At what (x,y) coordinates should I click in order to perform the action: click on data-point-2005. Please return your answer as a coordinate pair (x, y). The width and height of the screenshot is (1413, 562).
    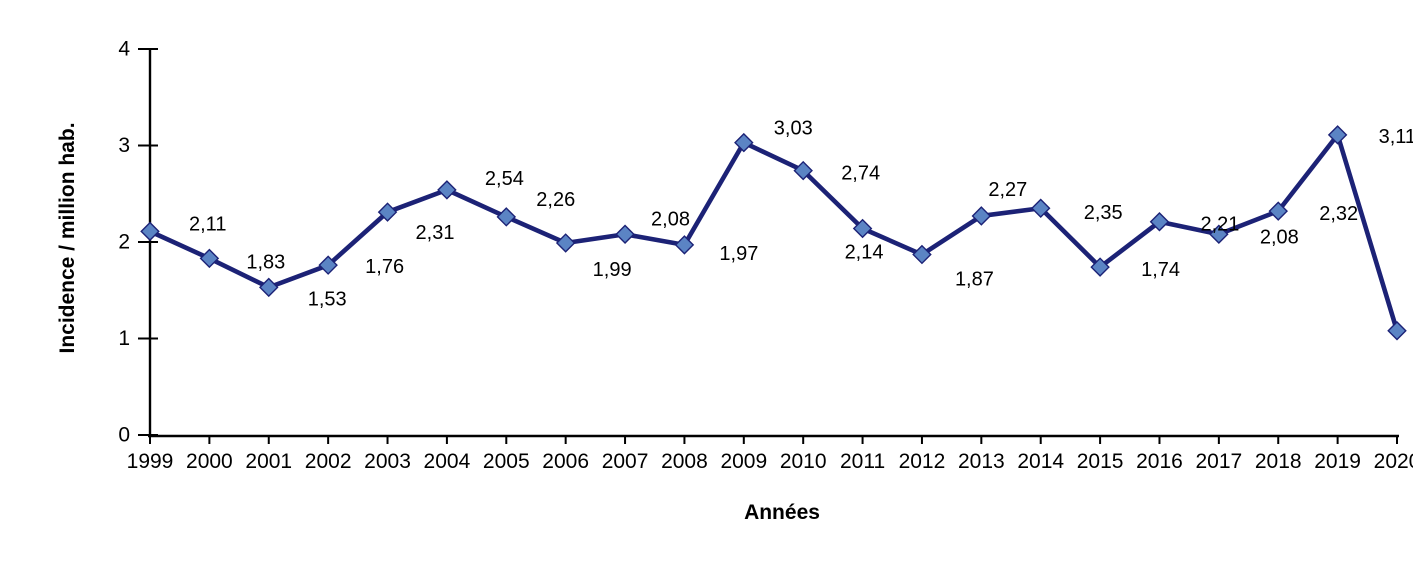
    Looking at the image, I should click on (506, 217).